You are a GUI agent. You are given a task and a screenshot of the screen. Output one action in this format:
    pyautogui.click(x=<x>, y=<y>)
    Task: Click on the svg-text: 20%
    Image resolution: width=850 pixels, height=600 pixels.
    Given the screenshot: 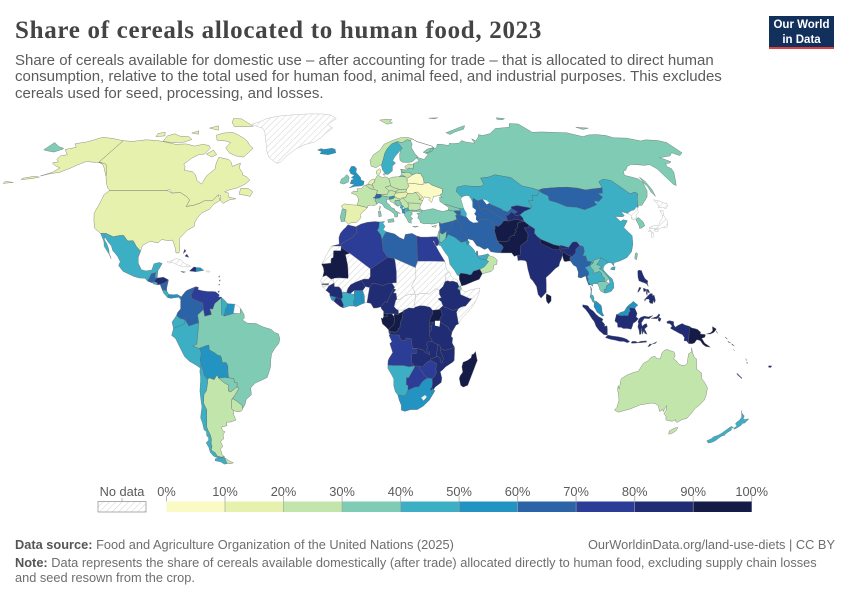 What is the action you would take?
    pyautogui.click(x=284, y=491)
    